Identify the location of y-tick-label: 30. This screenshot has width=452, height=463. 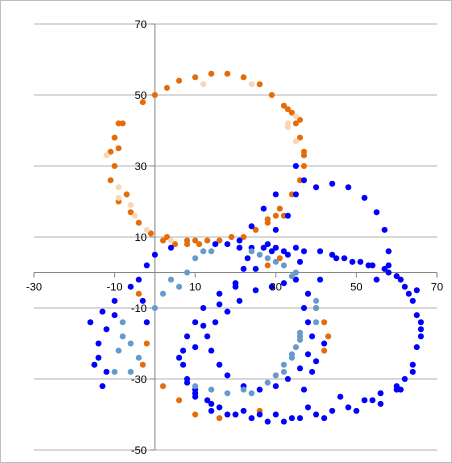
(141, 167).